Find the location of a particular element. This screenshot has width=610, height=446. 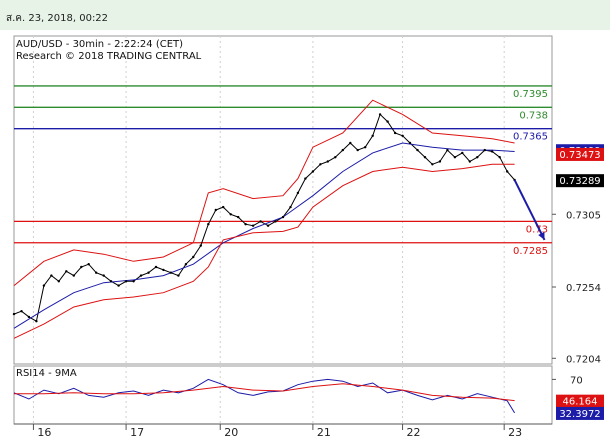

level-label: 0.7395 is located at coordinates (530, 94).